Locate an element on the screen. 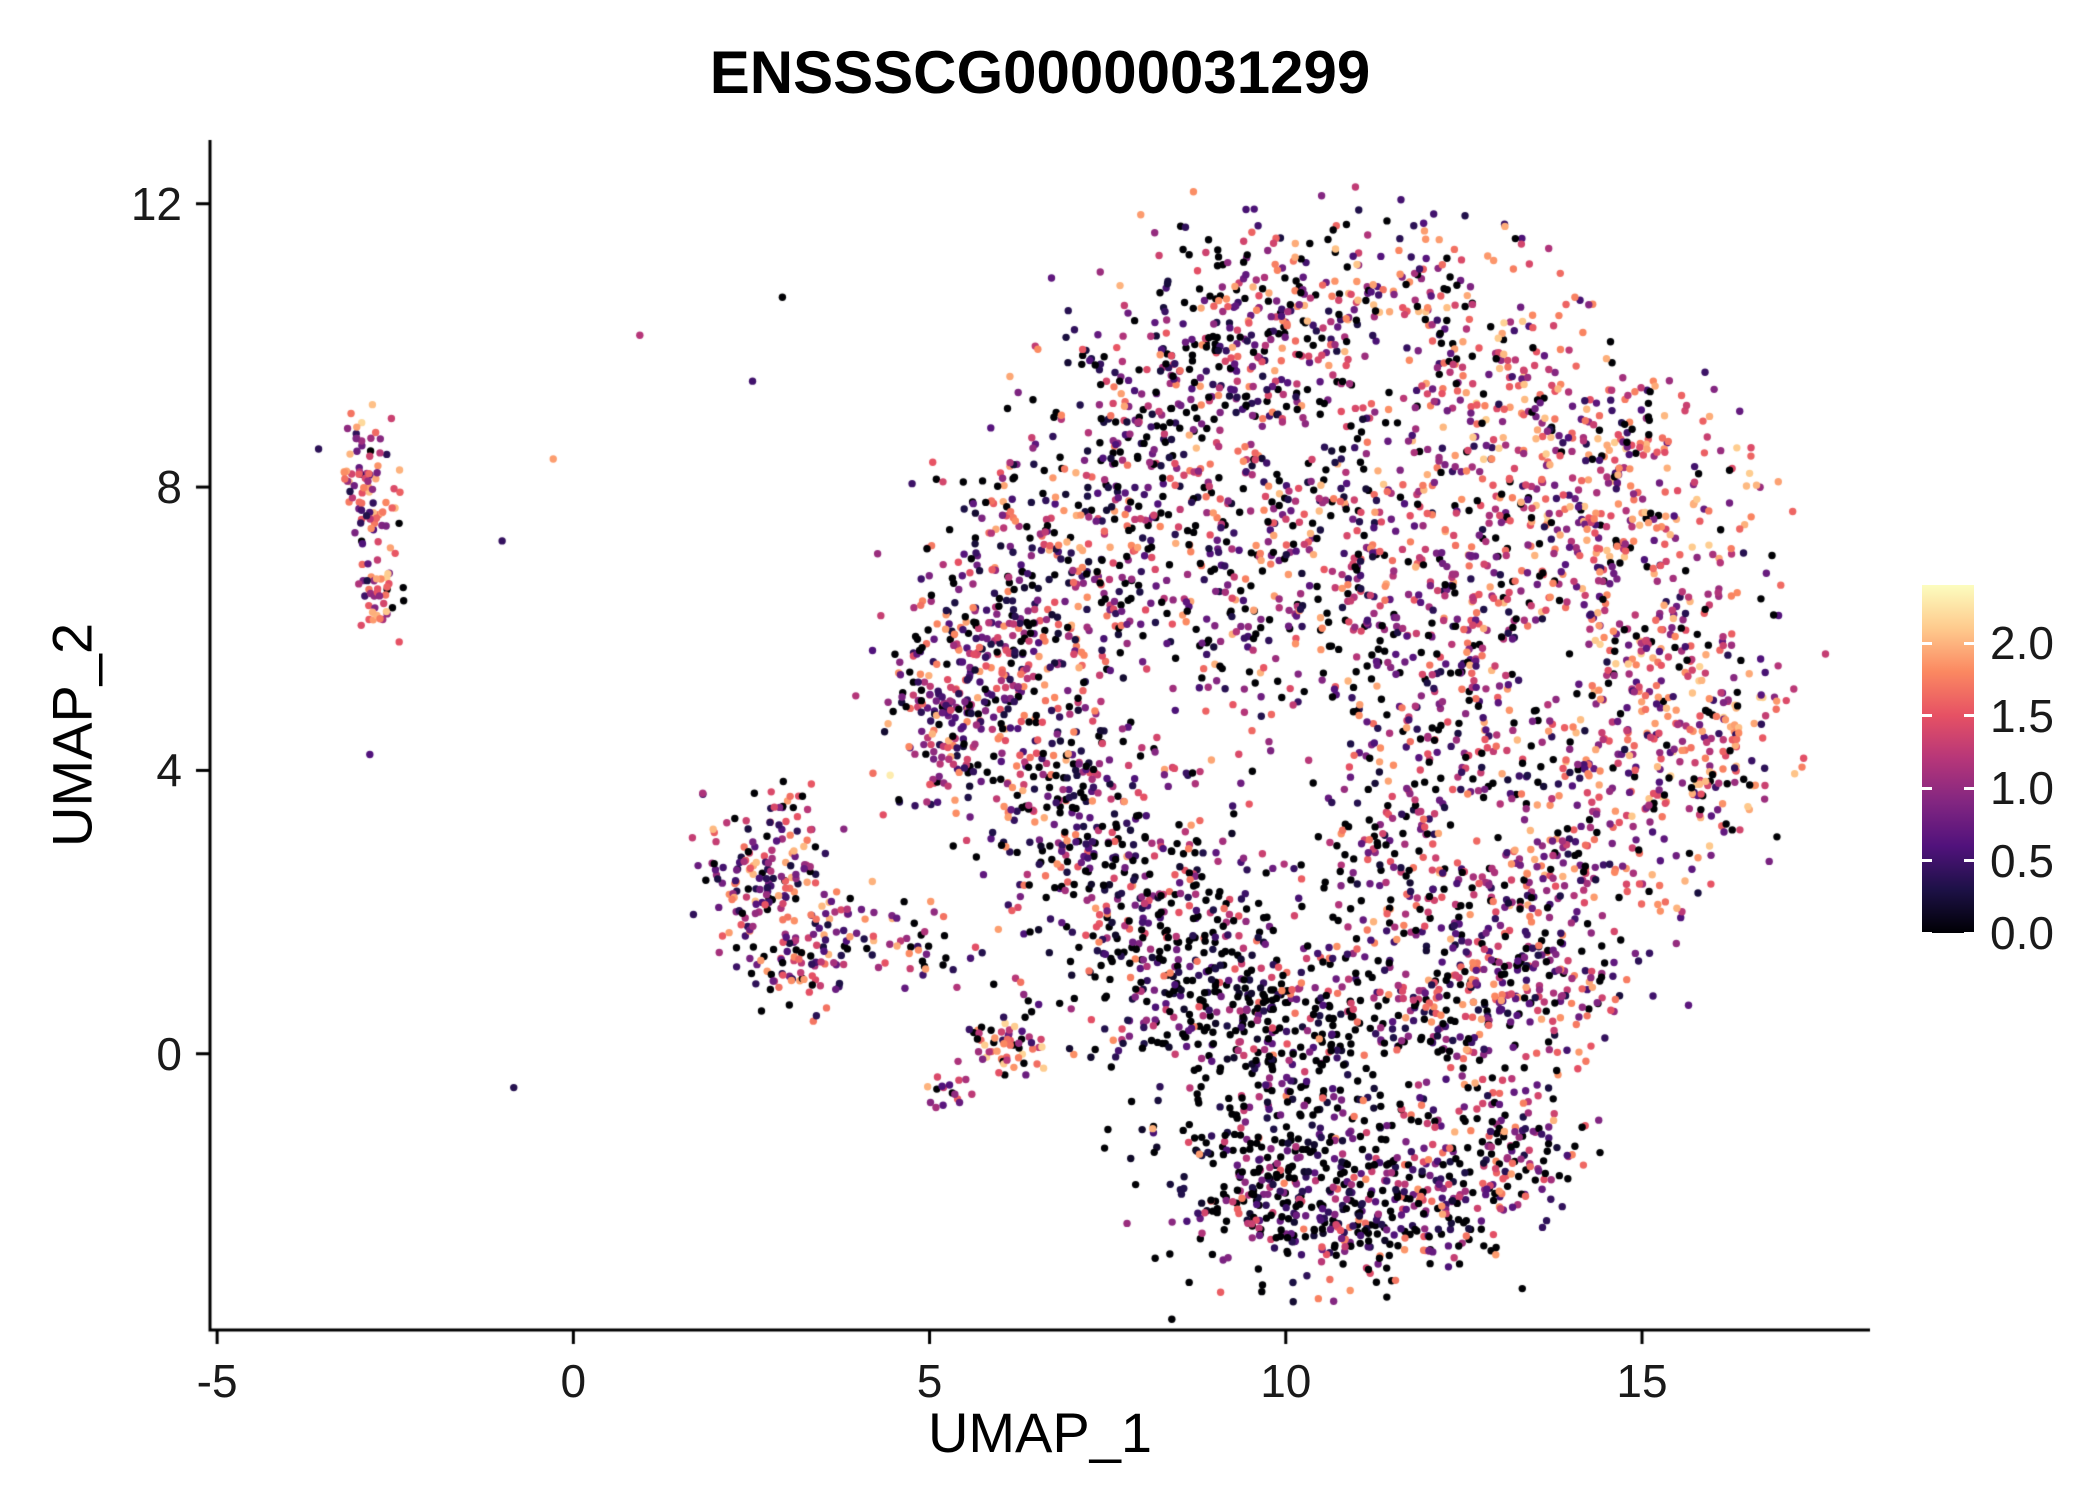 The height and width of the screenshot is (1500, 2100). x-tick-label-5: 5 is located at coordinates (929, 1381).